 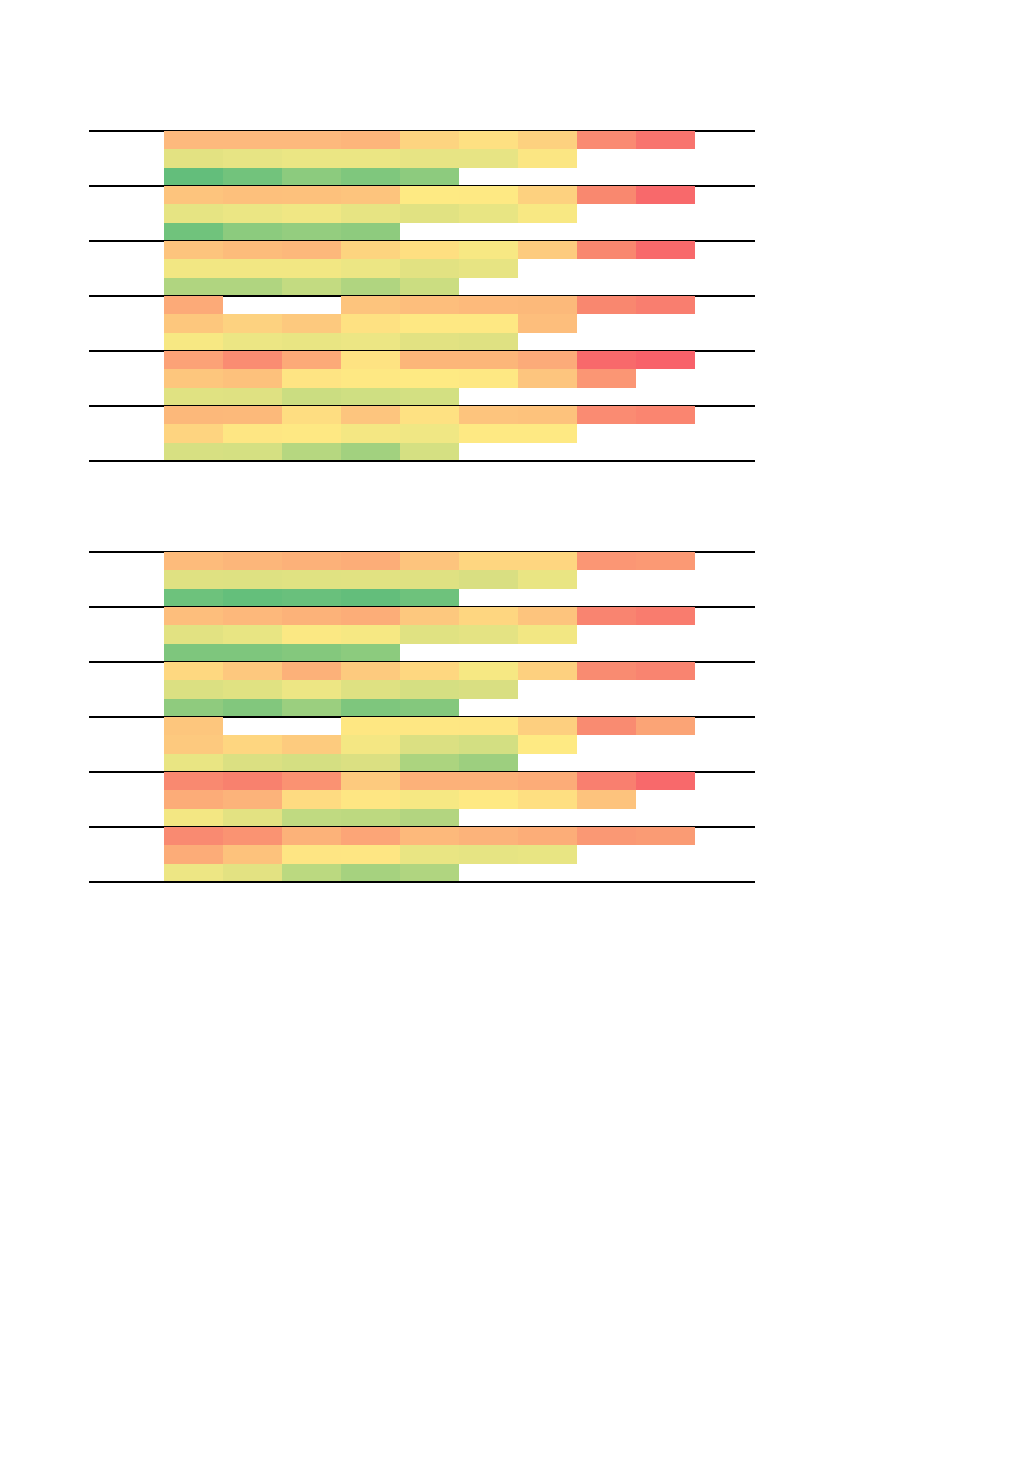 I want to click on table-bottom-rule, so click(x=422, y=461).